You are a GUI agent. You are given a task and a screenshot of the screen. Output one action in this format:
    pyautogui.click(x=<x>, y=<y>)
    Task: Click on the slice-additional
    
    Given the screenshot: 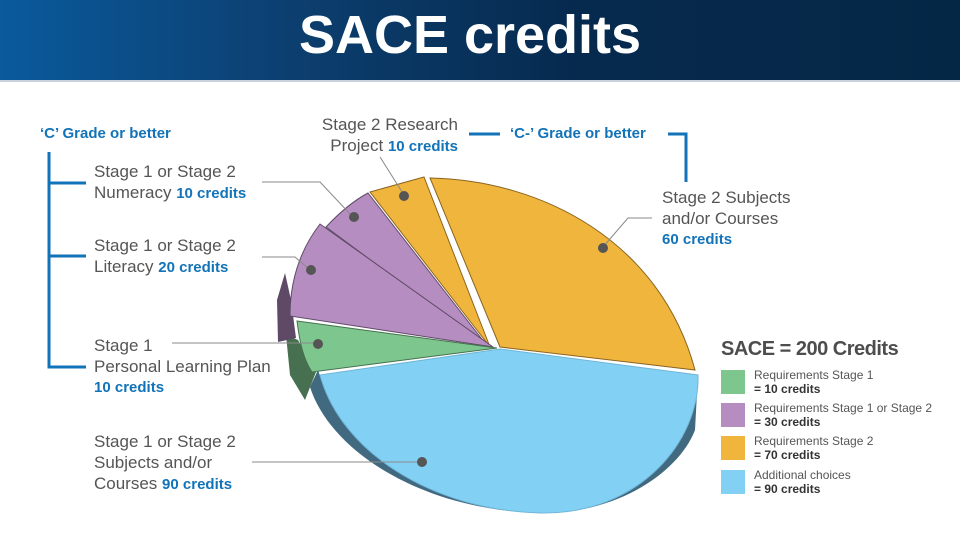 What is the action you would take?
    pyautogui.click(x=509, y=431)
    